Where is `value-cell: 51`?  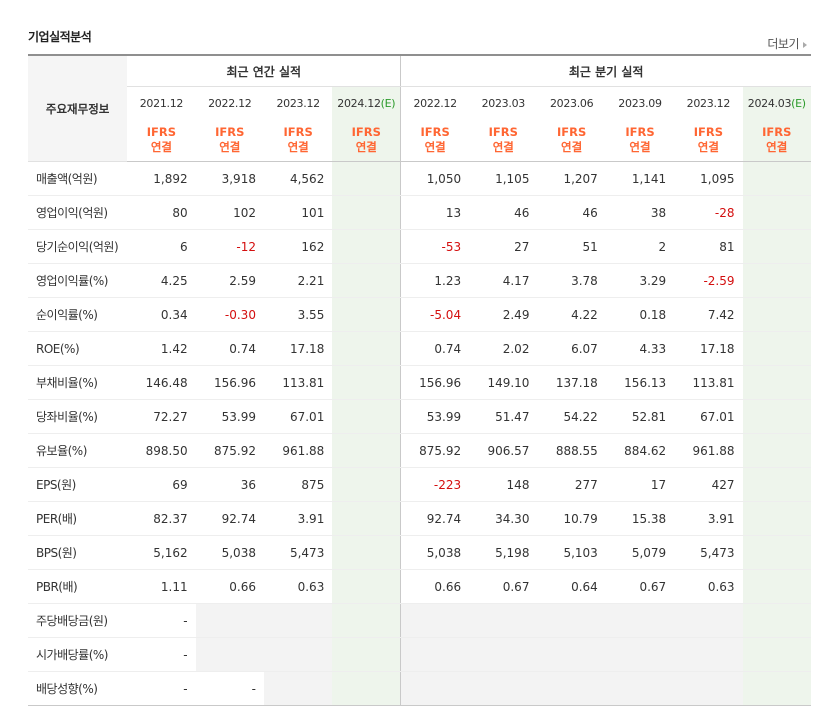
value-cell: 51 is located at coordinates (571, 246).